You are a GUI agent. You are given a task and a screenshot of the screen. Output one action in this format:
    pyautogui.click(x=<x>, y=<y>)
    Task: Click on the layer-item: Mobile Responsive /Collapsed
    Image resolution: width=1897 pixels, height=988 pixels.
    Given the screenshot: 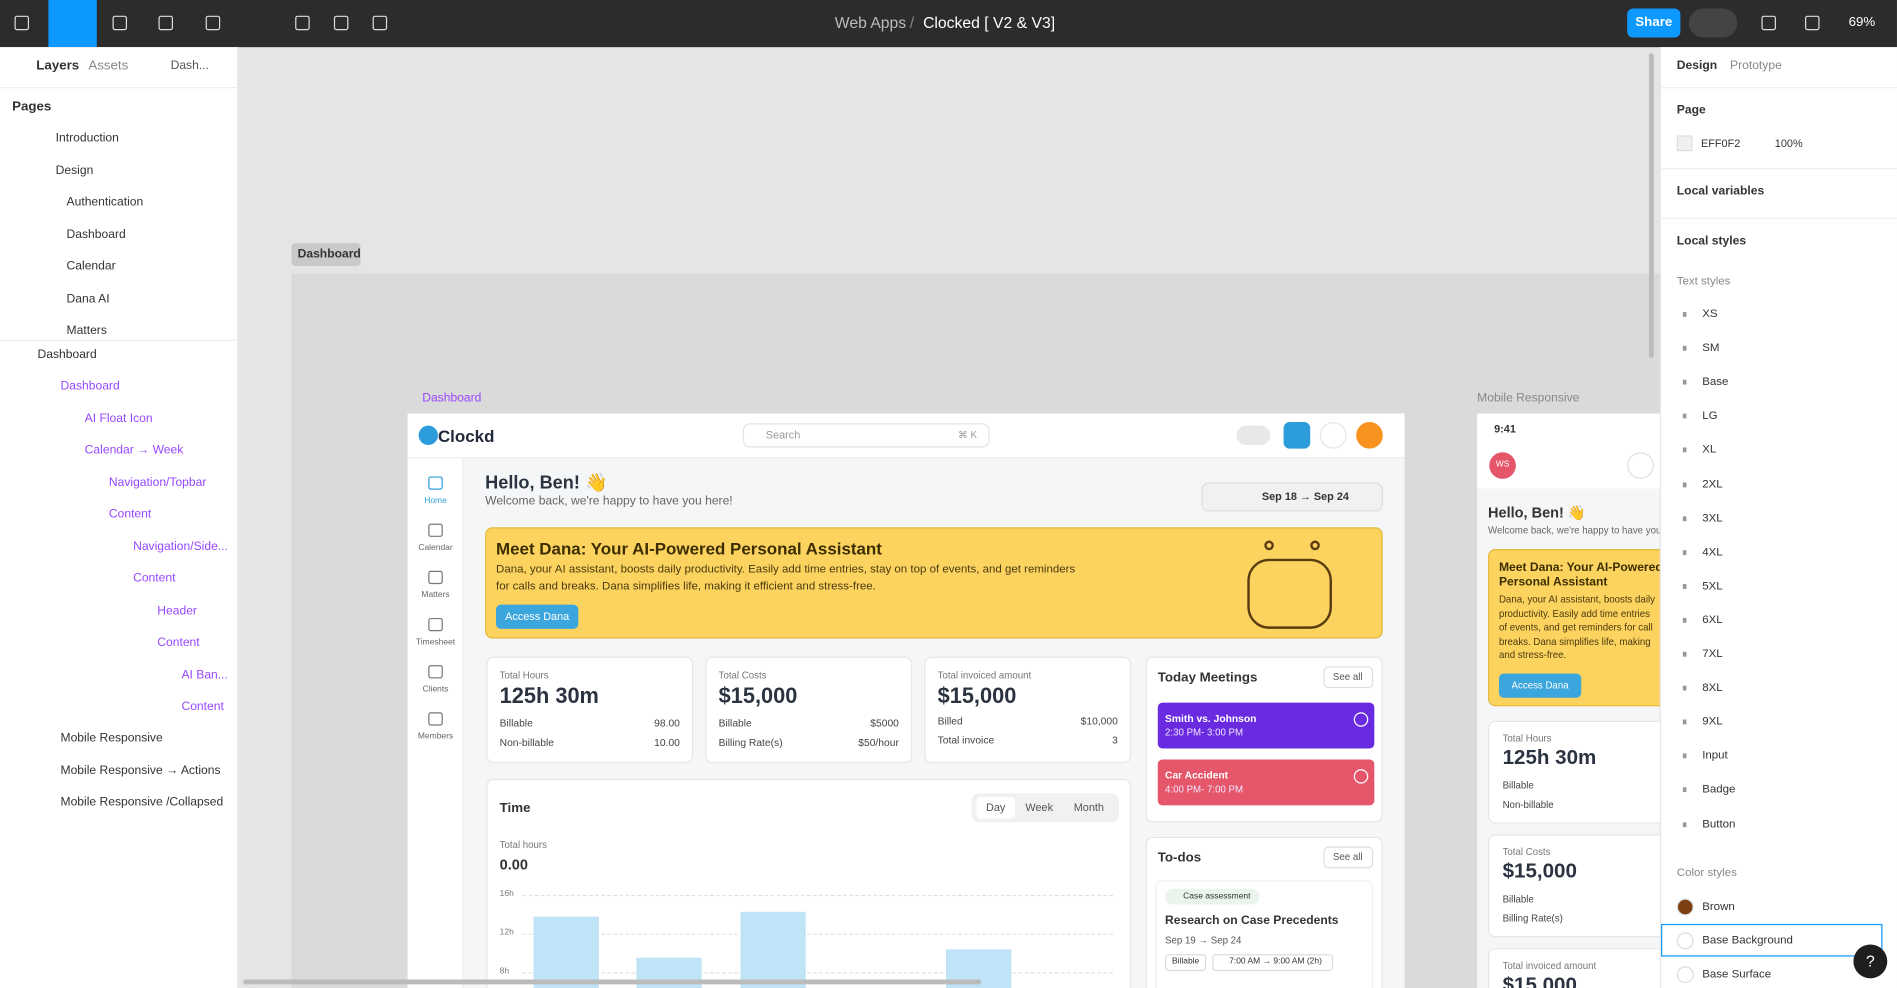 What is the action you would take?
    pyautogui.click(x=142, y=802)
    